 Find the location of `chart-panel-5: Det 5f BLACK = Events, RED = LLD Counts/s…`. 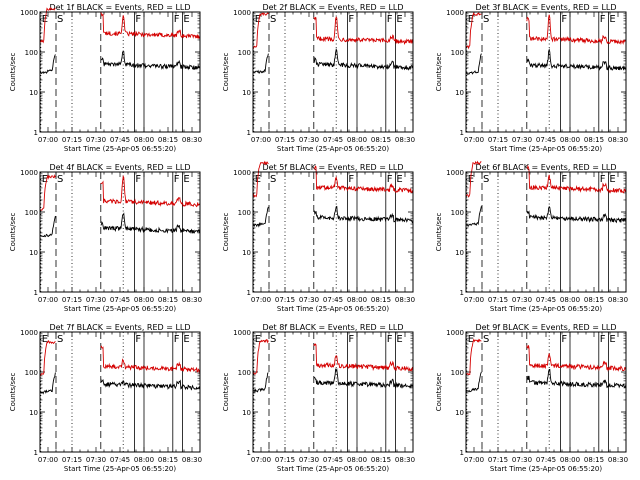

chart-panel-5: Det 5f BLACK = Events, RED = LLD Counts/s… is located at coordinates (318, 236).